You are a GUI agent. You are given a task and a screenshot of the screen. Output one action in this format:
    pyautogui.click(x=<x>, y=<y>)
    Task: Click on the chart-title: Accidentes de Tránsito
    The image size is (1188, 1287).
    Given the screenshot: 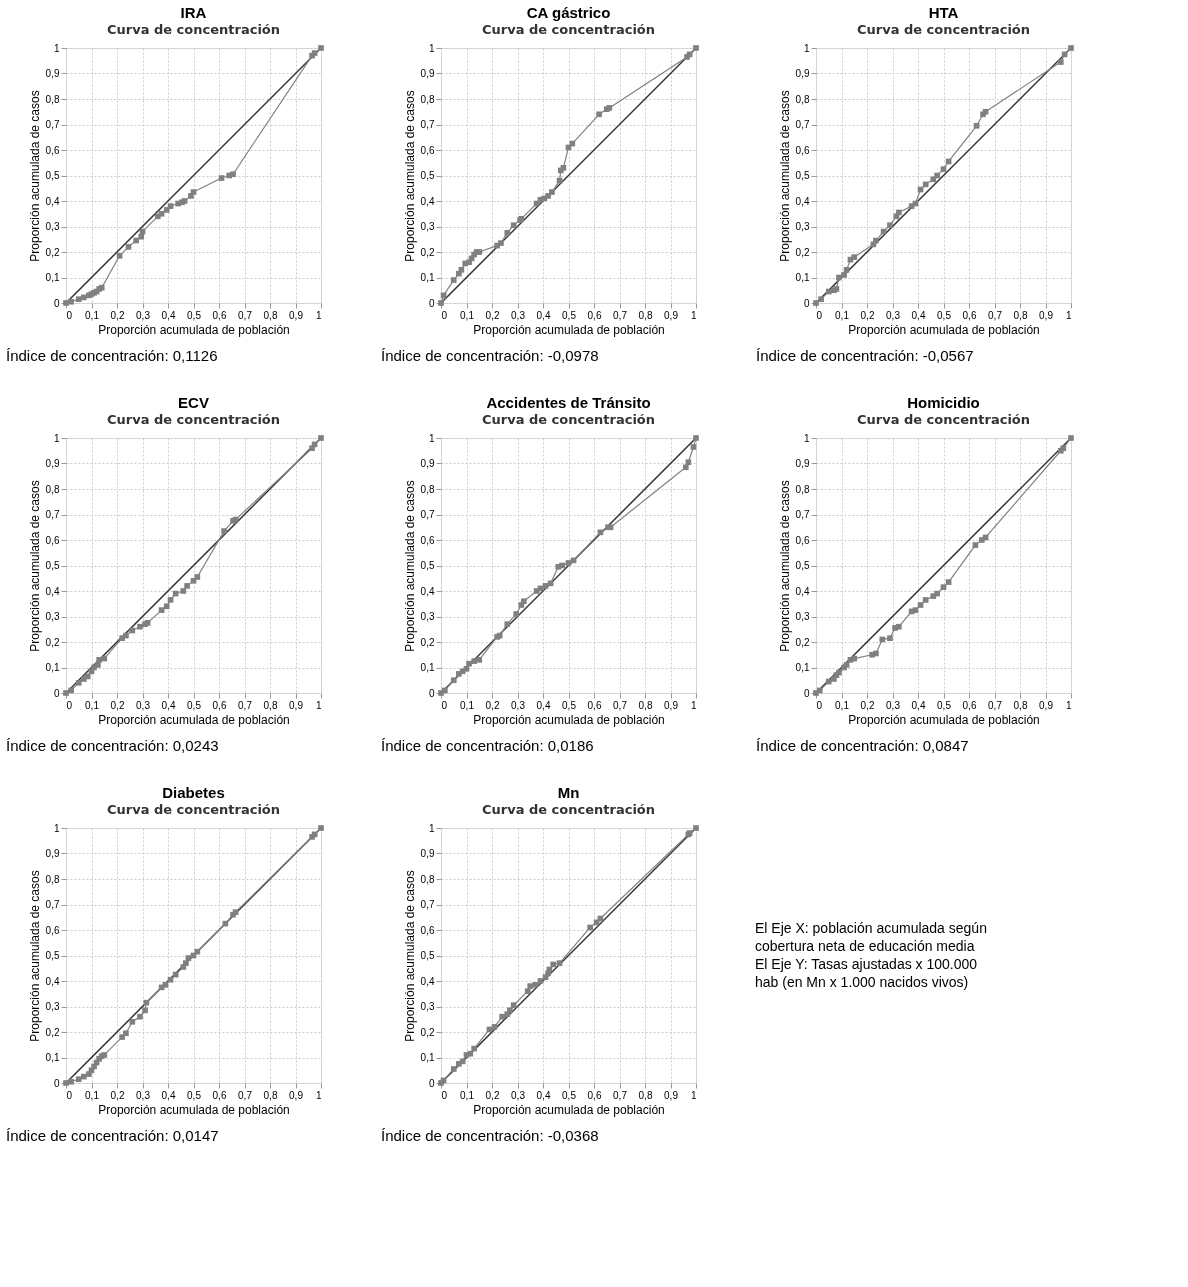 What is the action you would take?
    pyautogui.click(x=568, y=402)
    